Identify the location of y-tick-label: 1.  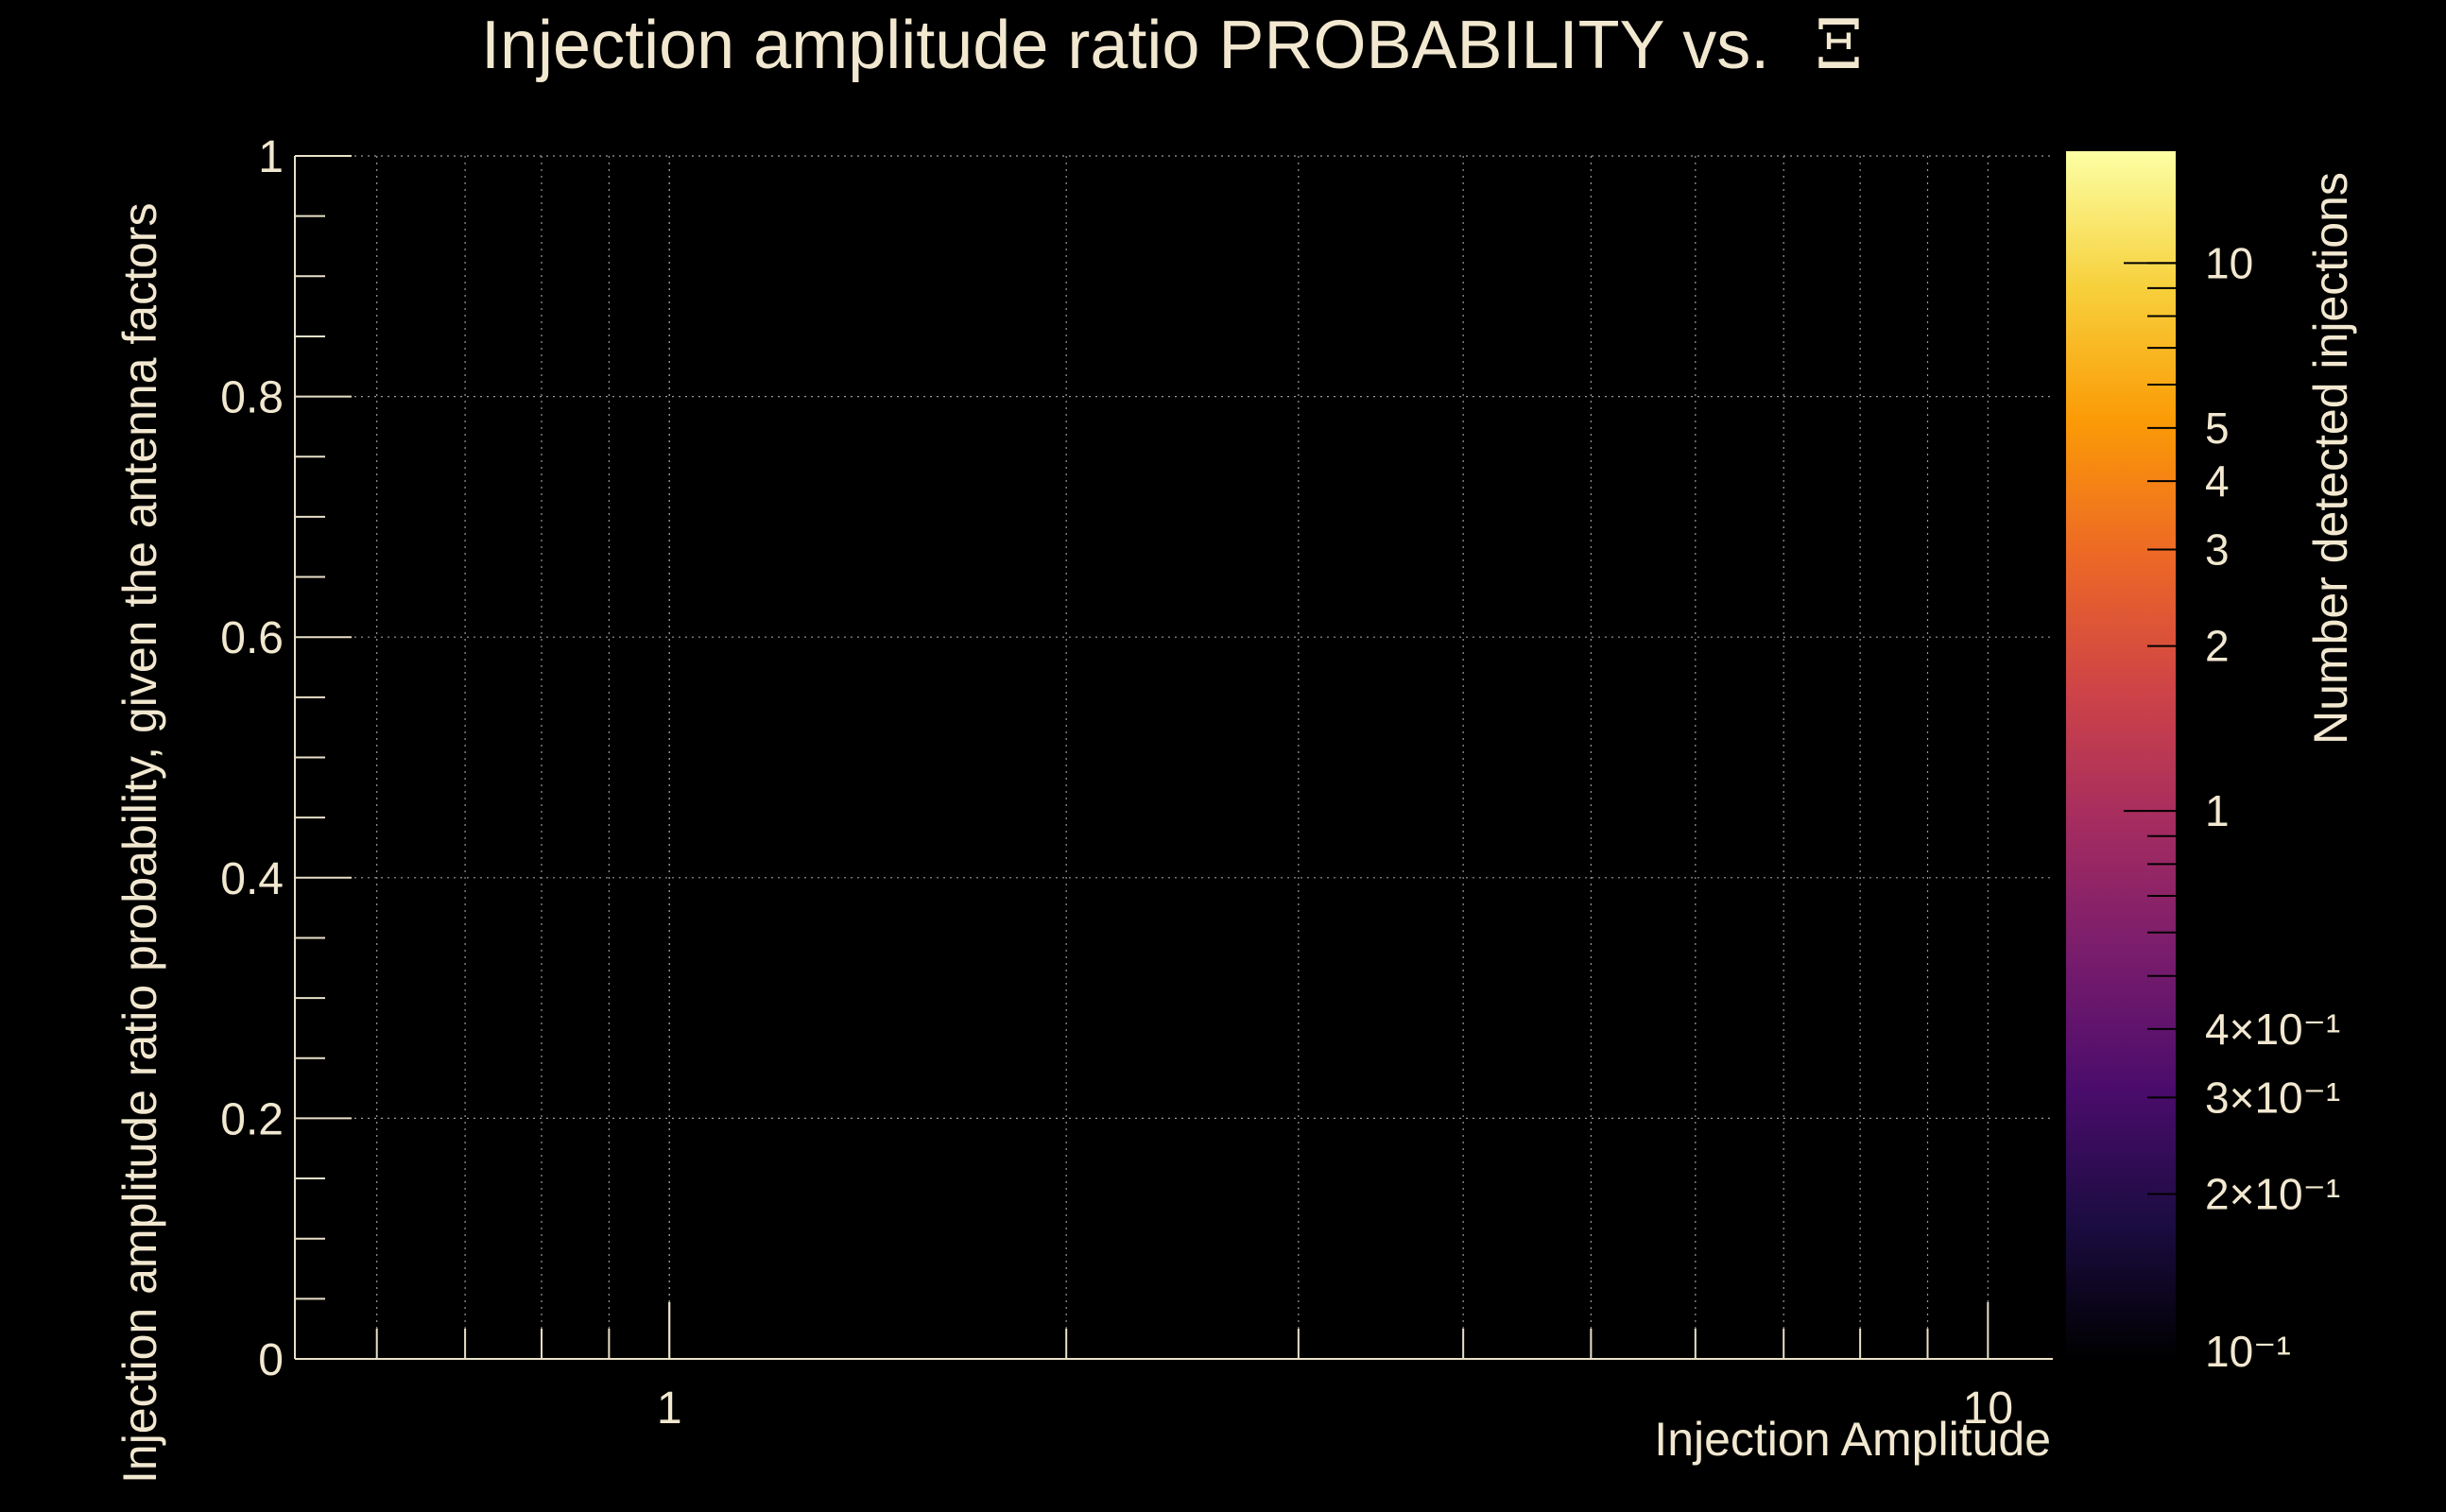
(271, 157).